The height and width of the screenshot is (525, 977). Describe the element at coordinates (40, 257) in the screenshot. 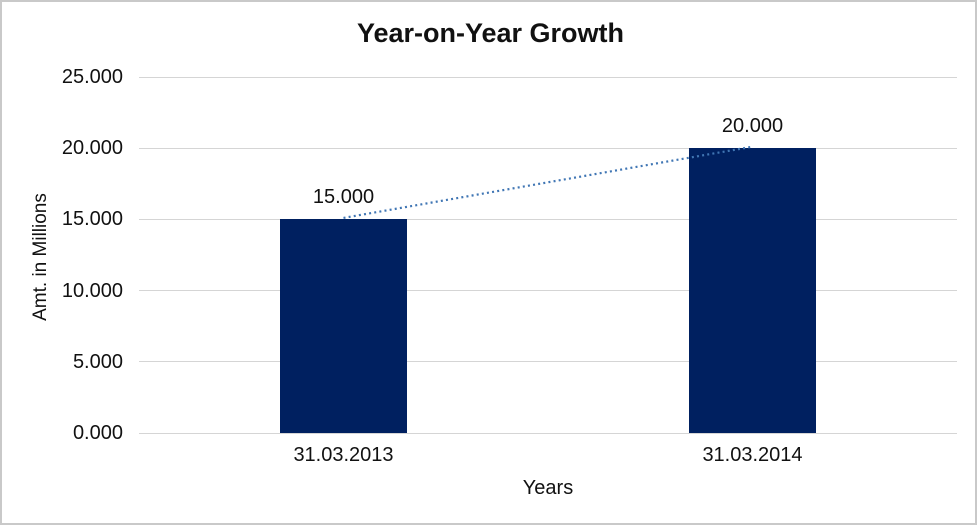

I see `y-axis-title: Amt. in Millions` at that location.